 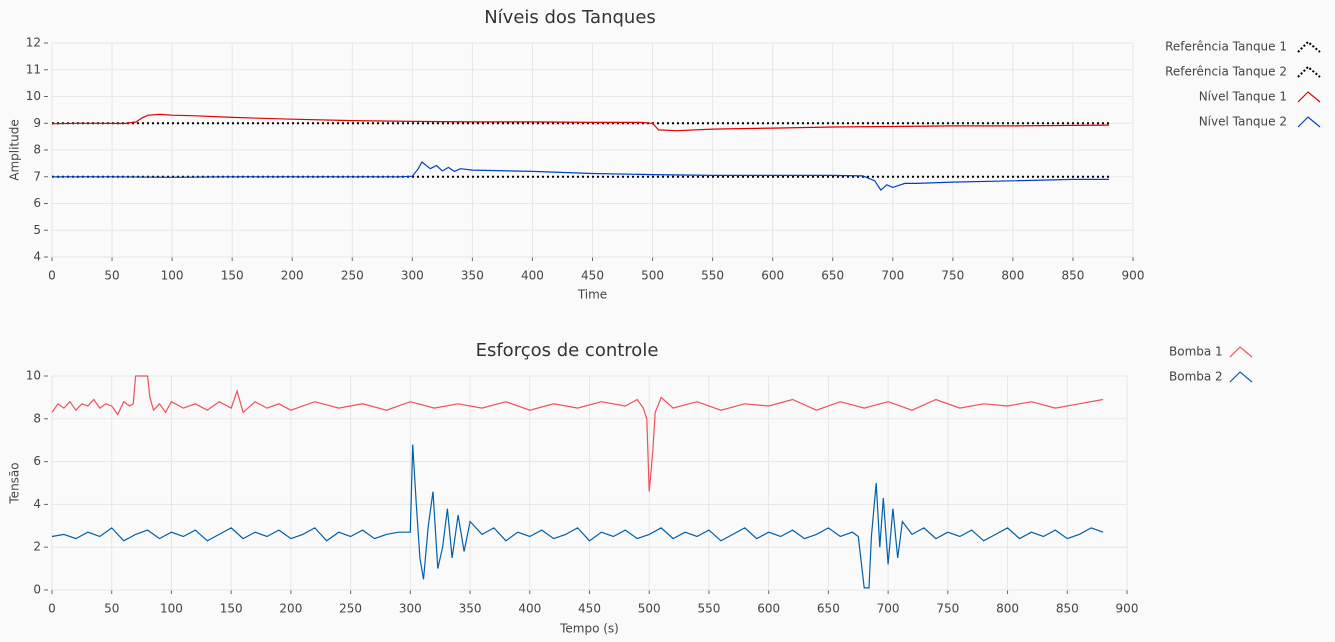 What do you see at coordinates (589, 629) in the screenshot?
I see `x-axis-label: Tempo (s)` at bounding box center [589, 629].